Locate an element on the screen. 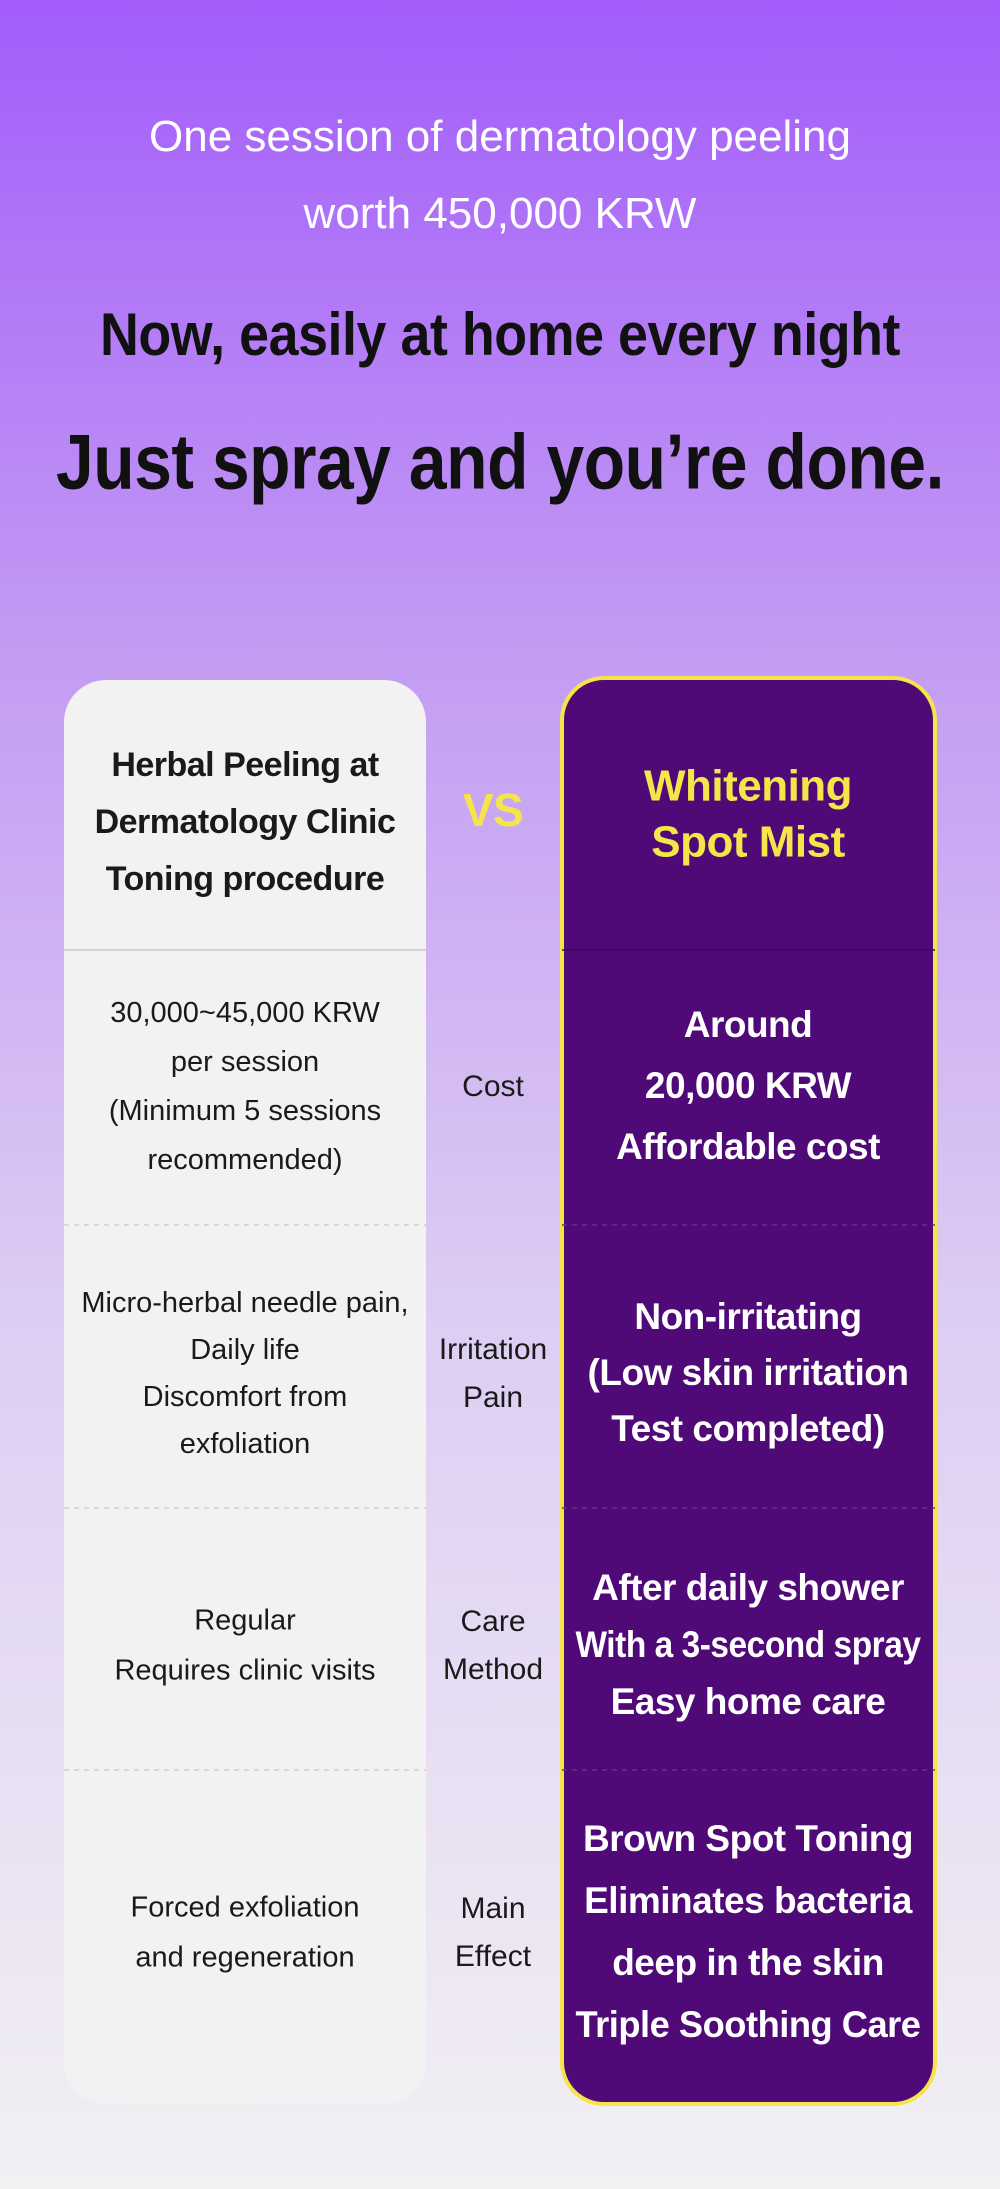  product-header: Whitening is located at coordinates (748, 786).